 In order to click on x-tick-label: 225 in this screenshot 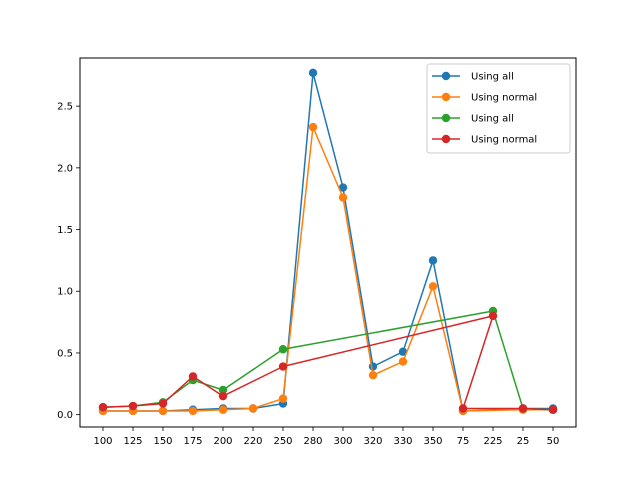, I will do `click(492, 441)`.